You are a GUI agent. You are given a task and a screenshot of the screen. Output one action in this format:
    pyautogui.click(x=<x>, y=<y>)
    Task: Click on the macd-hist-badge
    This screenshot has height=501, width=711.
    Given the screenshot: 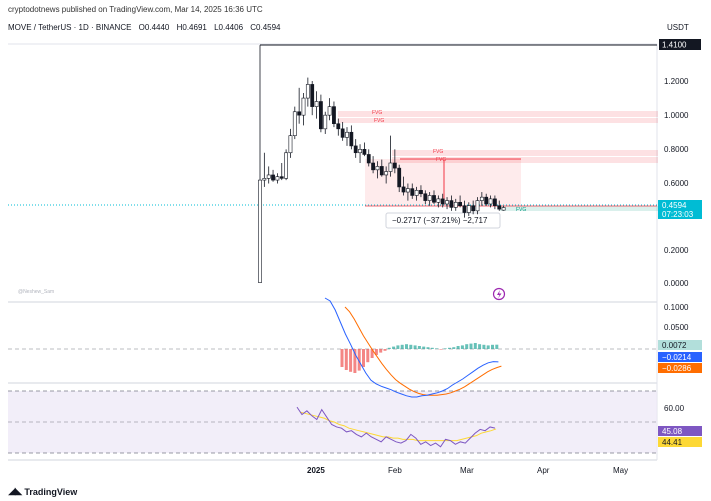 What is the action you would take?
    pyautogui.click(x=680, y=345)
    